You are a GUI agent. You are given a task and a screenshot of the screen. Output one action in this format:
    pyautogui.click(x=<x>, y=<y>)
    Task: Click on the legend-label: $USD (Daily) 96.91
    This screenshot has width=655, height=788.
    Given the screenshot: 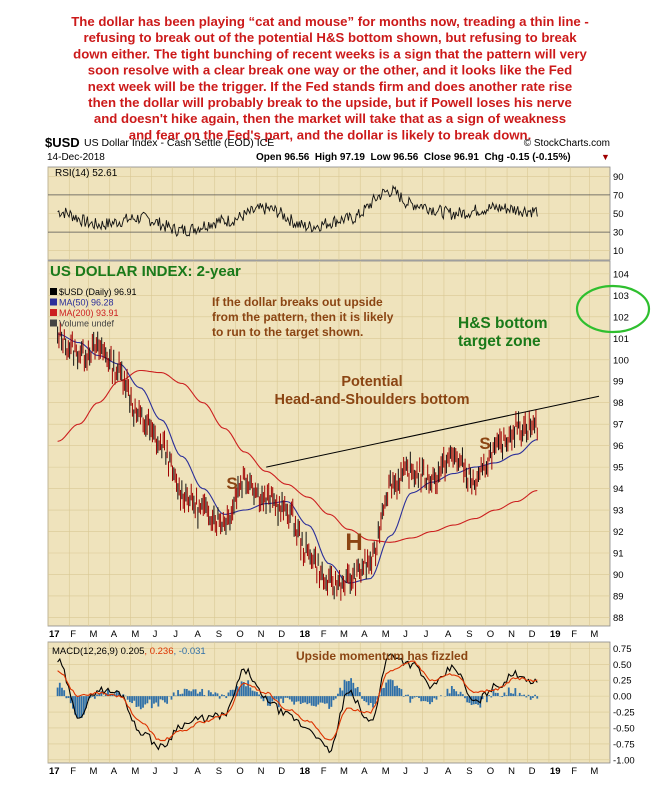 What is the action you would take?
    pyautogui.click(x=98, y=292)
    